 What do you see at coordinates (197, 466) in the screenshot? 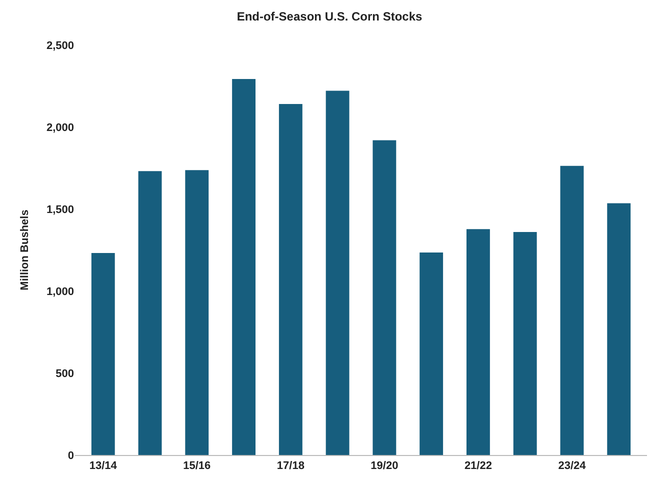
I see `x-tick-label: 15/16` at bounding box center [197, 466].